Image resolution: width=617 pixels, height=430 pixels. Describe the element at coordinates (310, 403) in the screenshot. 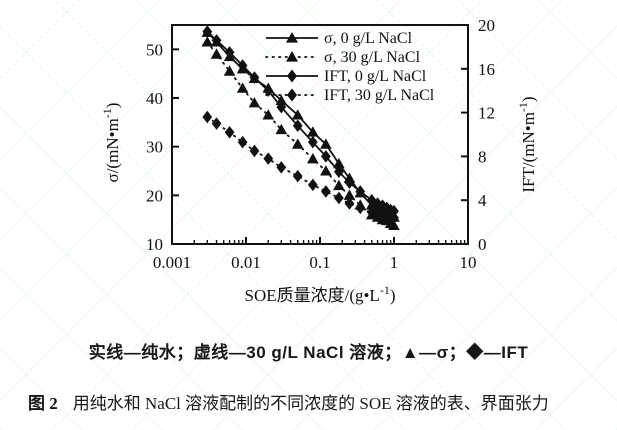

I see `figure-caption-text: 用纯水和 NaCl 溶液配制的不同浓度的 SOE 溶液的表、界面张力` at that location.